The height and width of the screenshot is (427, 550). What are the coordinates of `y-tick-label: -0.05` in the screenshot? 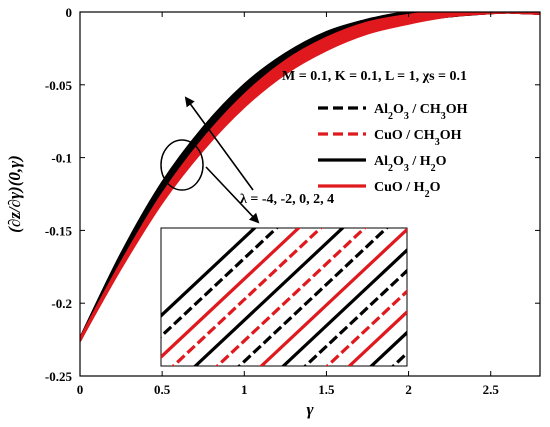 It's located at (59, 85).